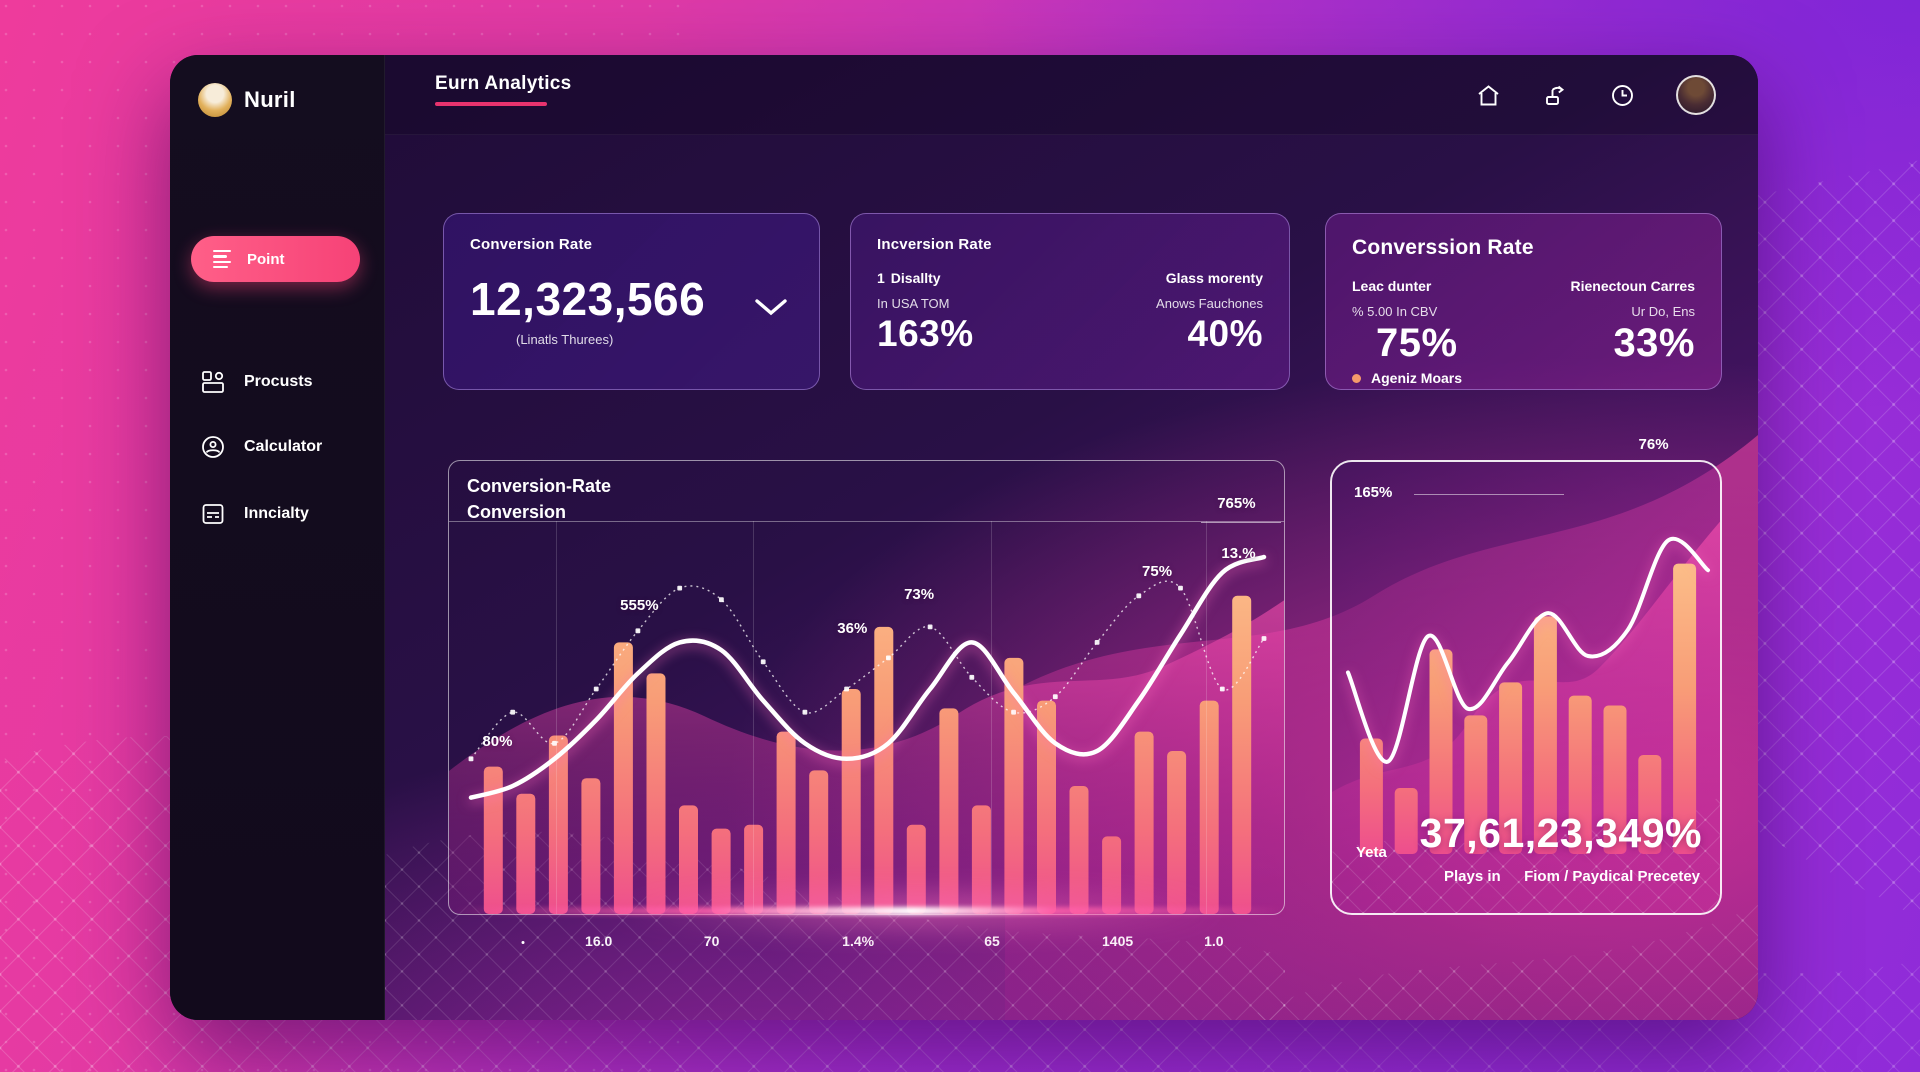 This screenshot has height=1072, width=1920. I want to click on sidebar-item-inncialty: Inncialty, so click(254, 514).